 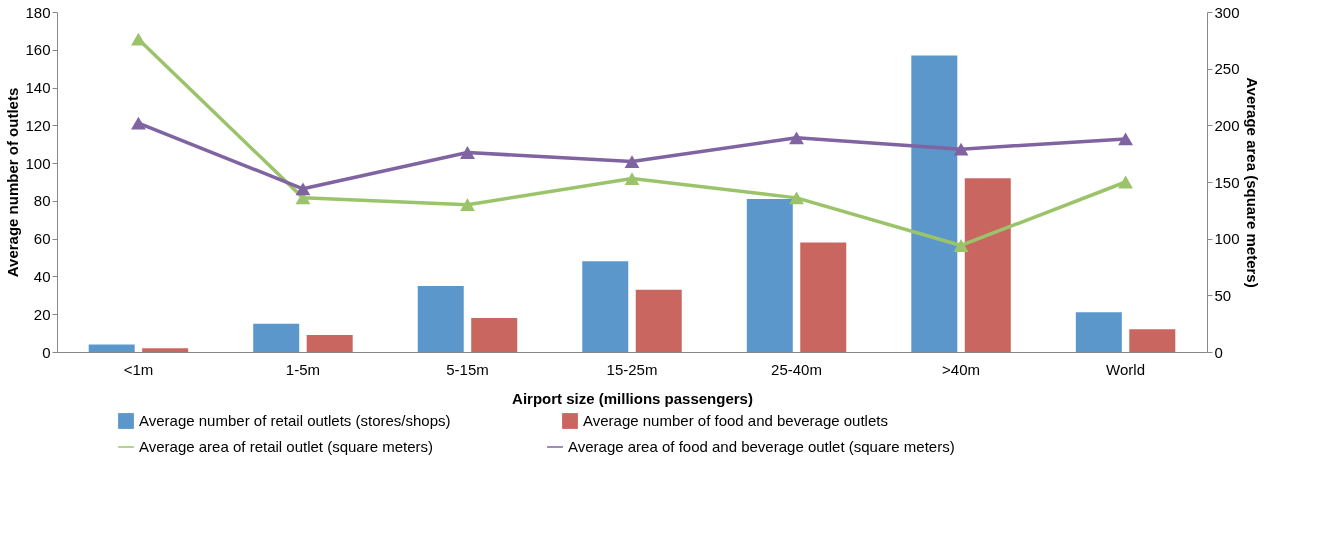 What do you see at coordinates (42, 201) in the screenshot?
I see `y-tick-label: 80` at bounding box center [42, 201].